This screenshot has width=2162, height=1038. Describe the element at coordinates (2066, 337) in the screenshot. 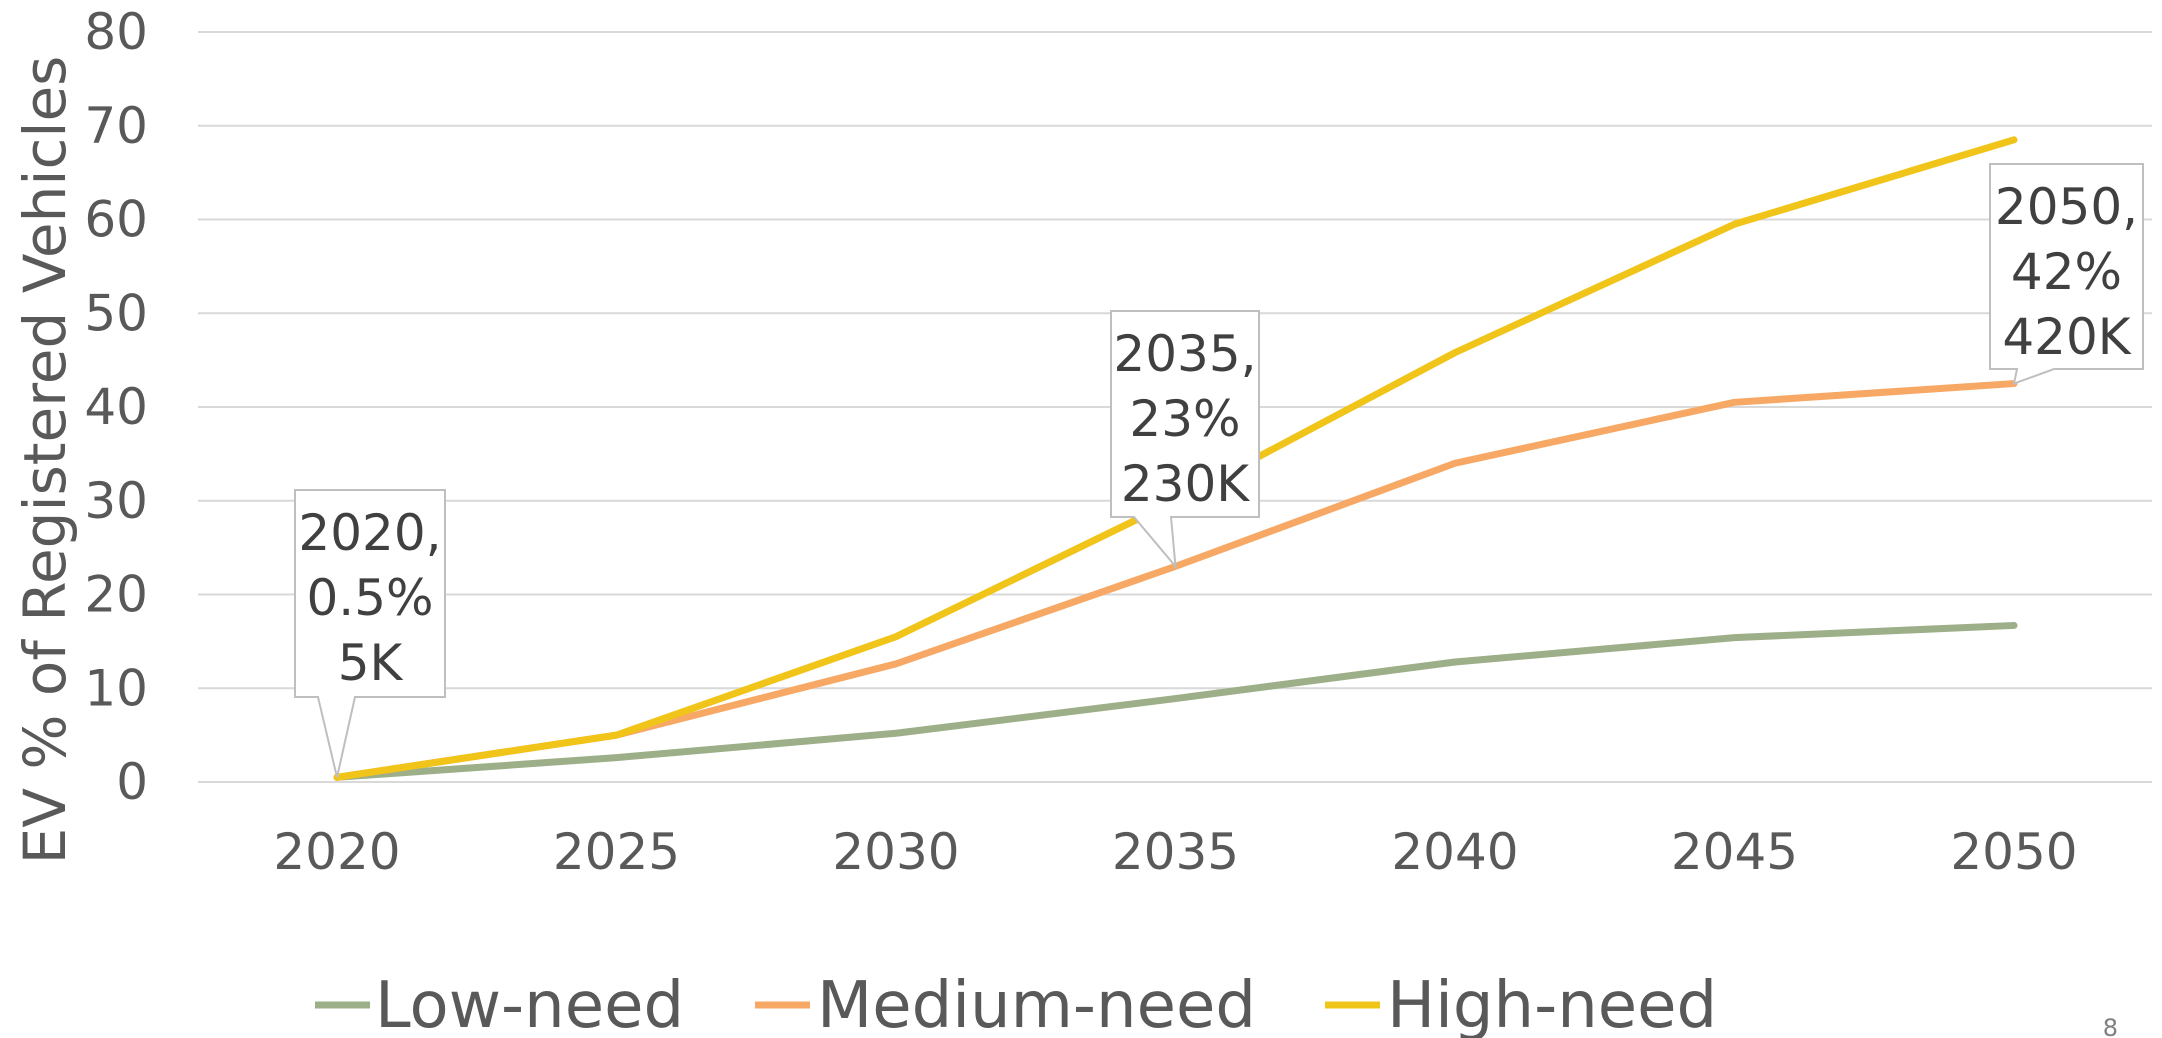

I see `callout-text-line: 420K` at that location.